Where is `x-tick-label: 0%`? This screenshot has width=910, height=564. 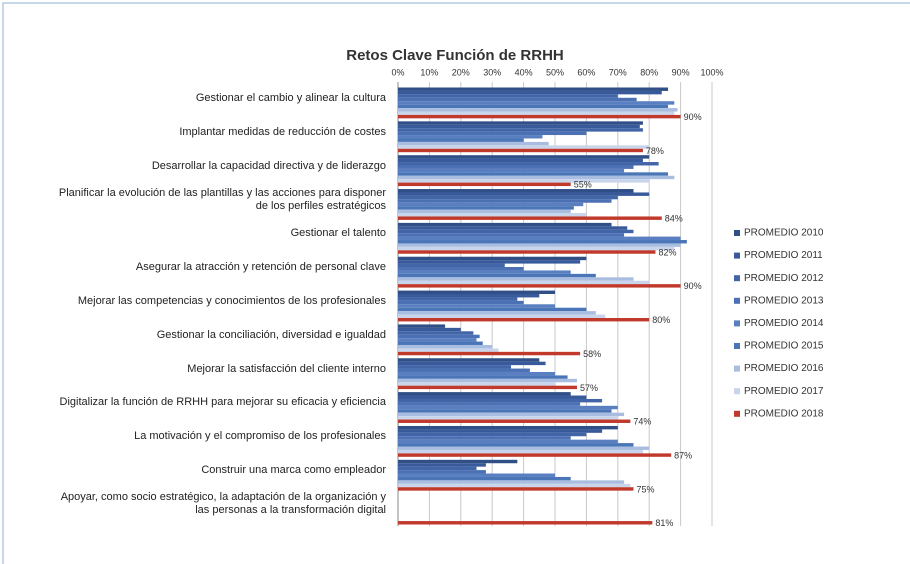 x-tick-label: 0% is located at coordinates (397, 72).